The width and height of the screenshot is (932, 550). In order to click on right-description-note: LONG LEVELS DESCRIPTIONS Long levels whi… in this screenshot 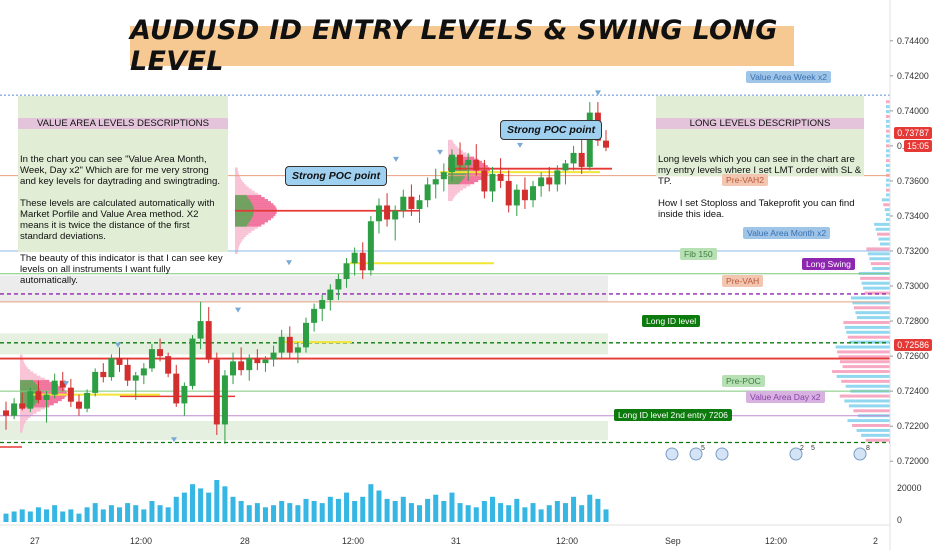, I will do `click(760, 158)`.